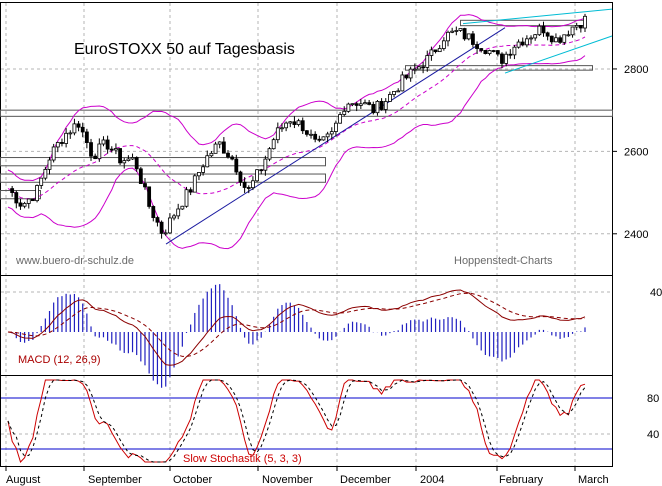 The width and height of the screenshot is (662, 486). Describe the element at coordinates (656, 293) in the screenshot. I see `y-tick-macd-0: 40` at that location.